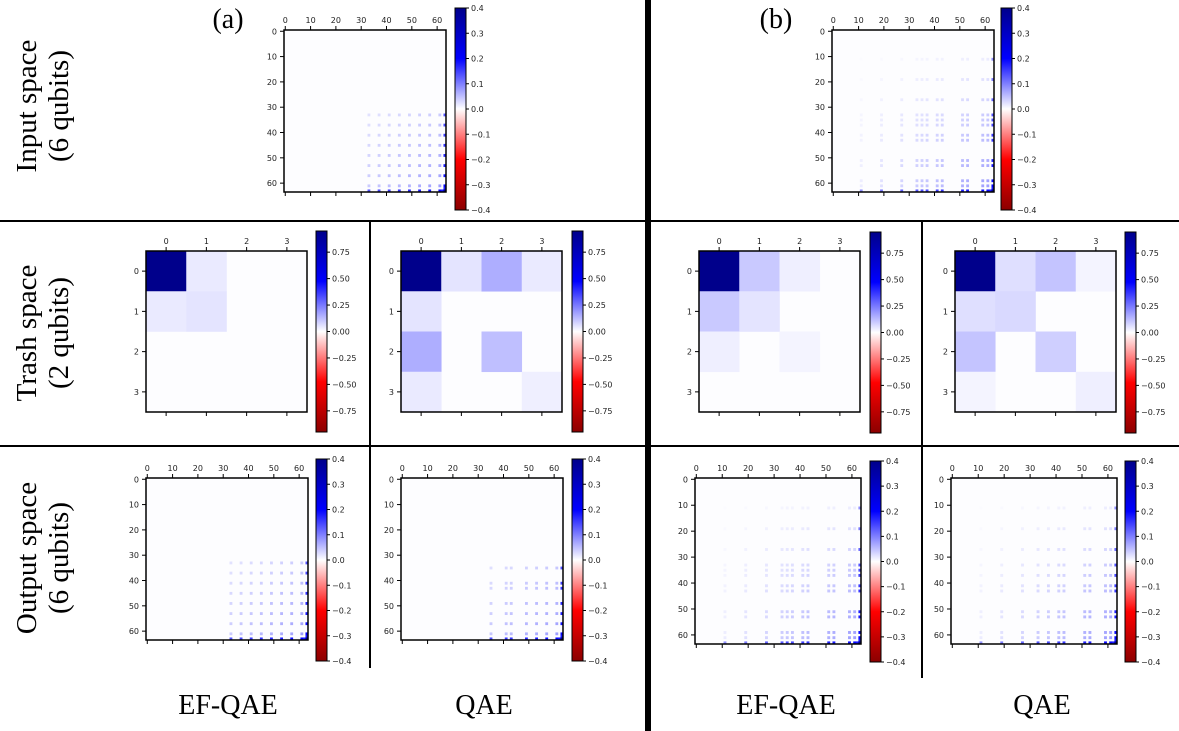 Image resolution: width=1179 pixels, height=731 pixels. Describe the element at coordinates (166, 241) in the screenshot. I see `x-tick-label: 0` at that location.